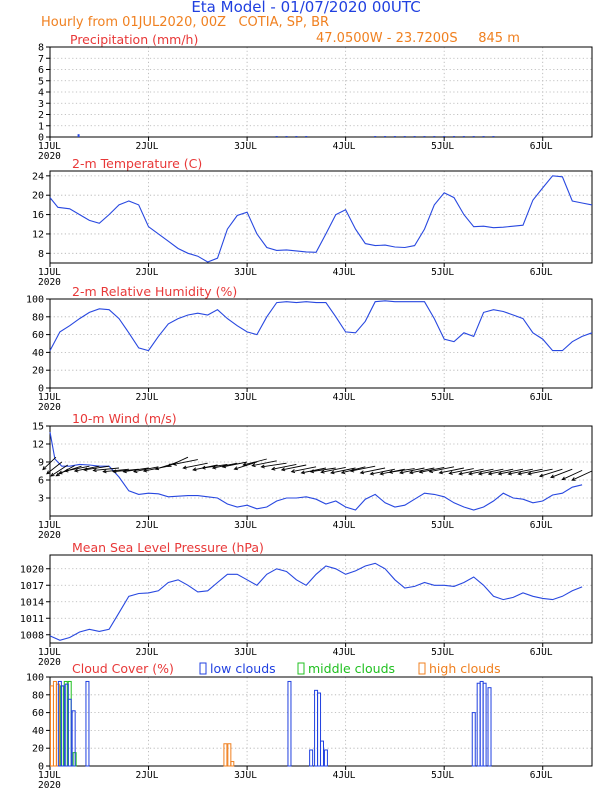 This screenshot has width=612, height=792. I want to click on cloud-xtick-label: 1JUL, so click(49, 775).